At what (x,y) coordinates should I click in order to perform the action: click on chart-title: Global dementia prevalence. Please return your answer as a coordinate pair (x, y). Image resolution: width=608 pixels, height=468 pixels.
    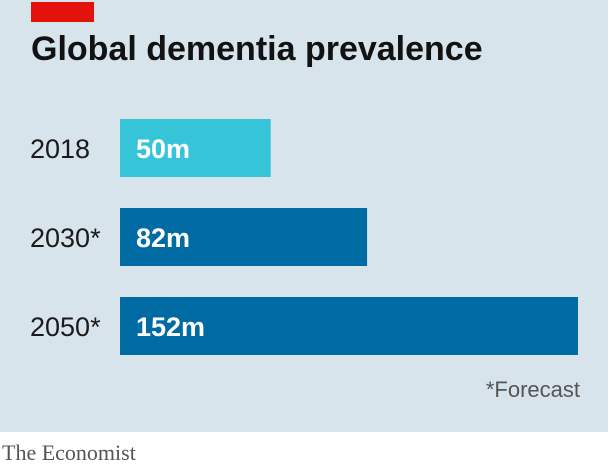
    Looking at the image, I should click on (257, 49).